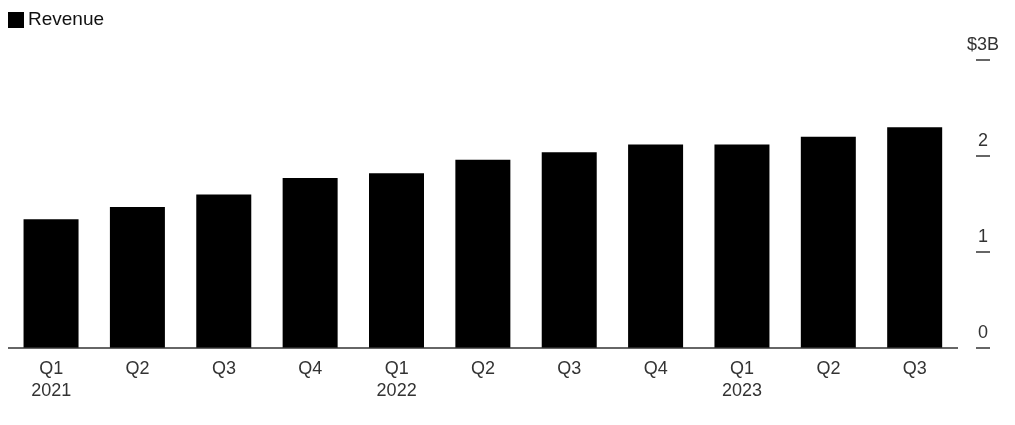 The image size is (1015, 425). Describe the element at coordinates (983, 236) in the screenshot. I see `y-tick-label: 1` at that location.